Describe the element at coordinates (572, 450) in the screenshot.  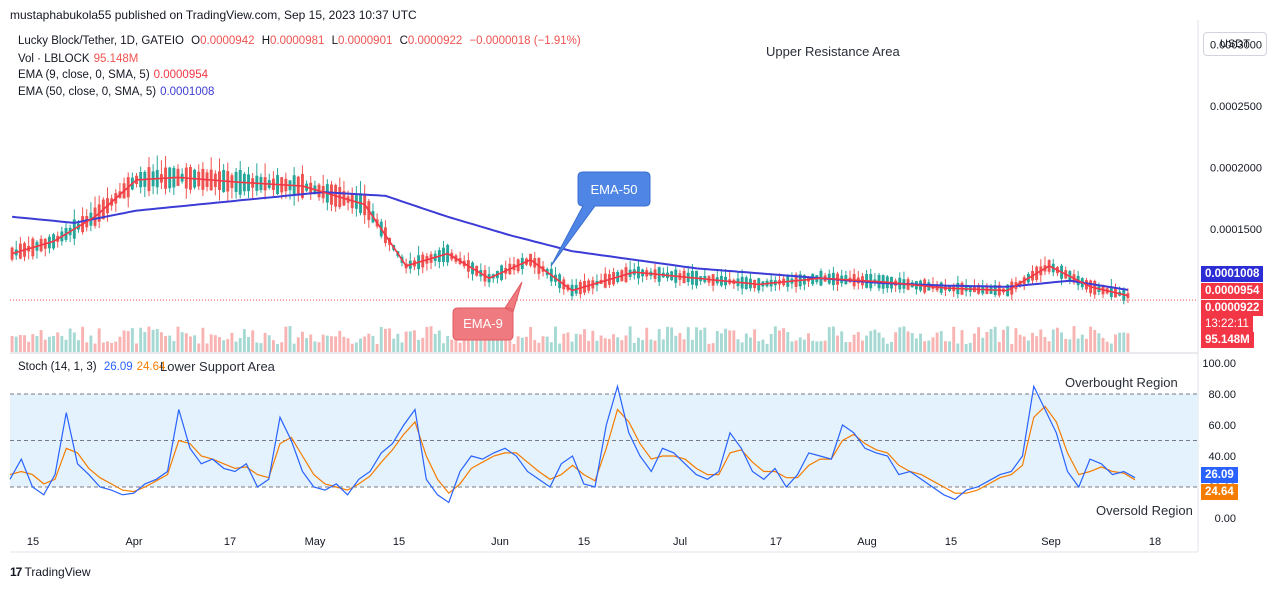
I see `stoch-d-line` at that location.